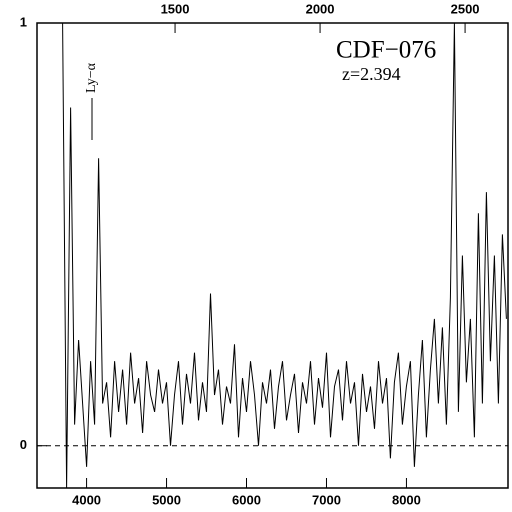 Image resolution: width=512 pixels, height=512 pixels. Describe the element at coordinates (86, 499) in the screenshot. I see `x-tick-label: 4000` at that location.